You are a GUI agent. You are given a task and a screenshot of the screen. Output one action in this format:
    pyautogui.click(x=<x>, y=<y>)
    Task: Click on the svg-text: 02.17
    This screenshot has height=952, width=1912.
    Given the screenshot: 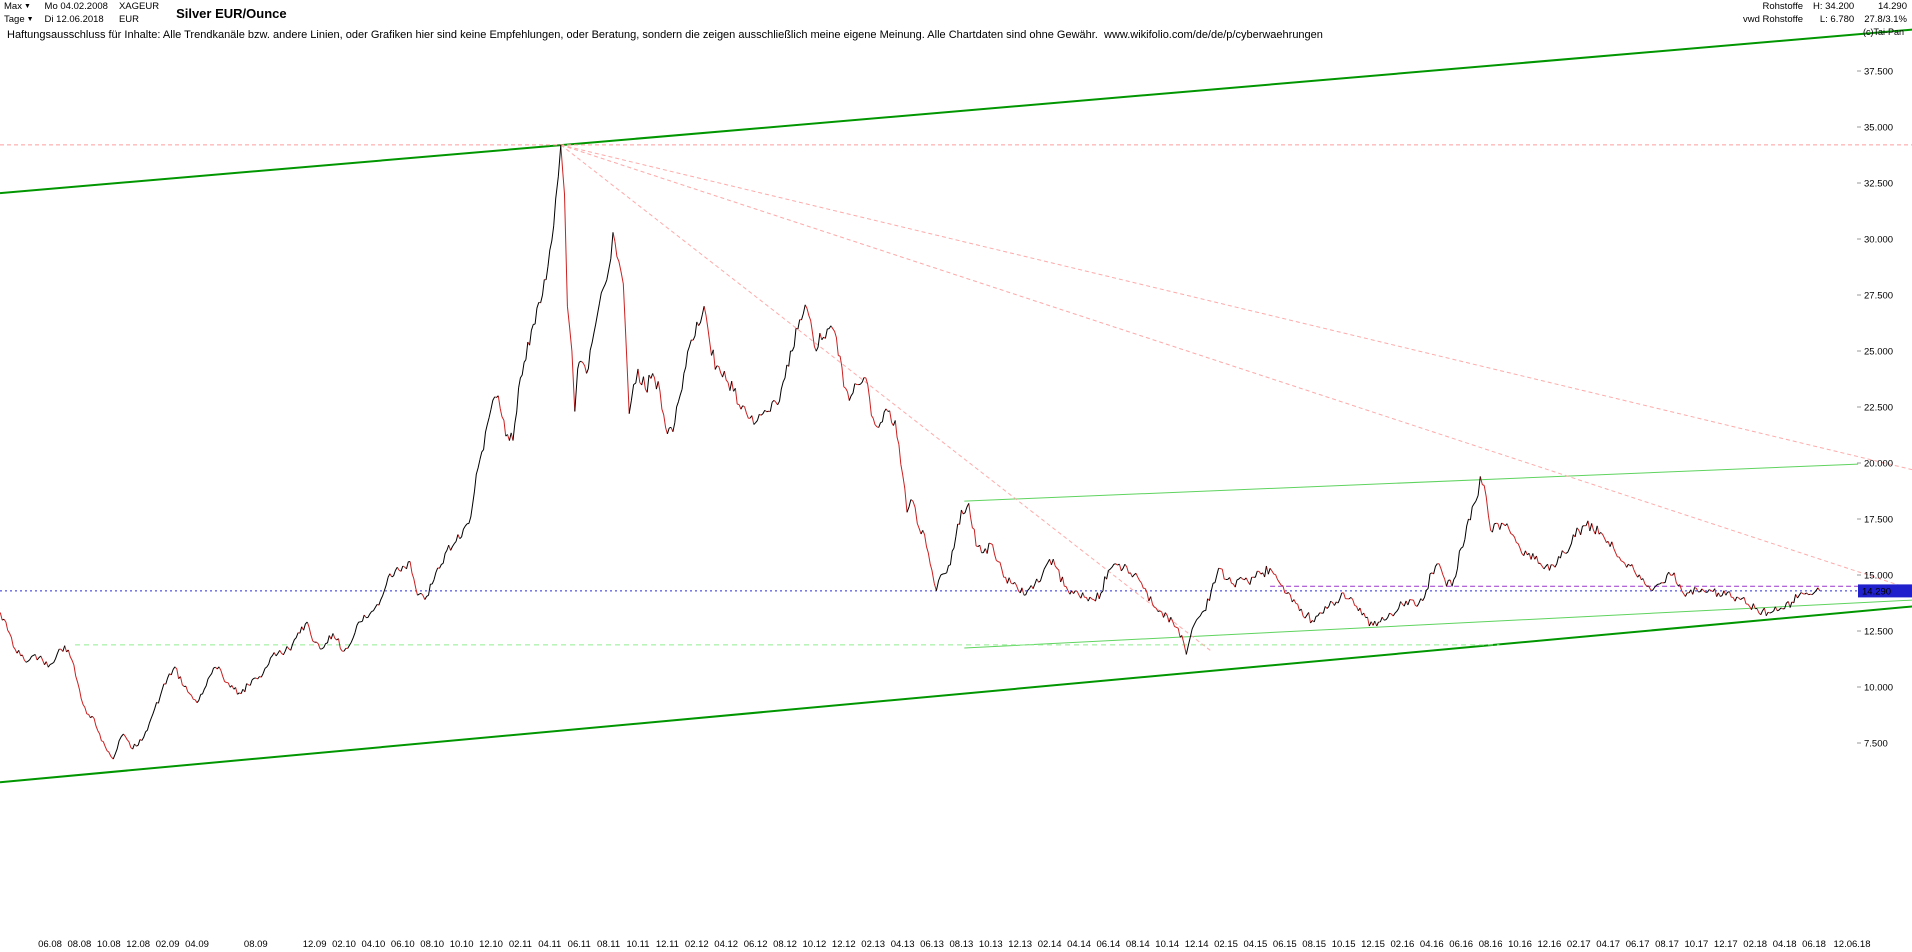 What is the action you would take?
    pyautogui.click(x=1579, y=944)
    